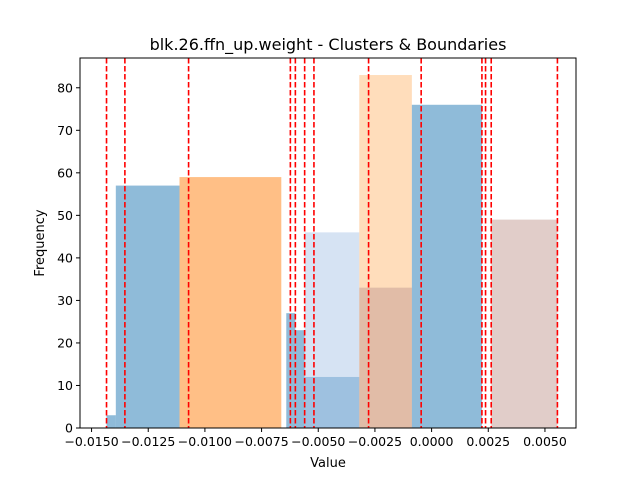 This screenshot has height=480, width=640. What do you see at coordinates (148, 441) in the screenshot?
I see `x-tick-label: −0.0125` at bounding box center [148, 441].